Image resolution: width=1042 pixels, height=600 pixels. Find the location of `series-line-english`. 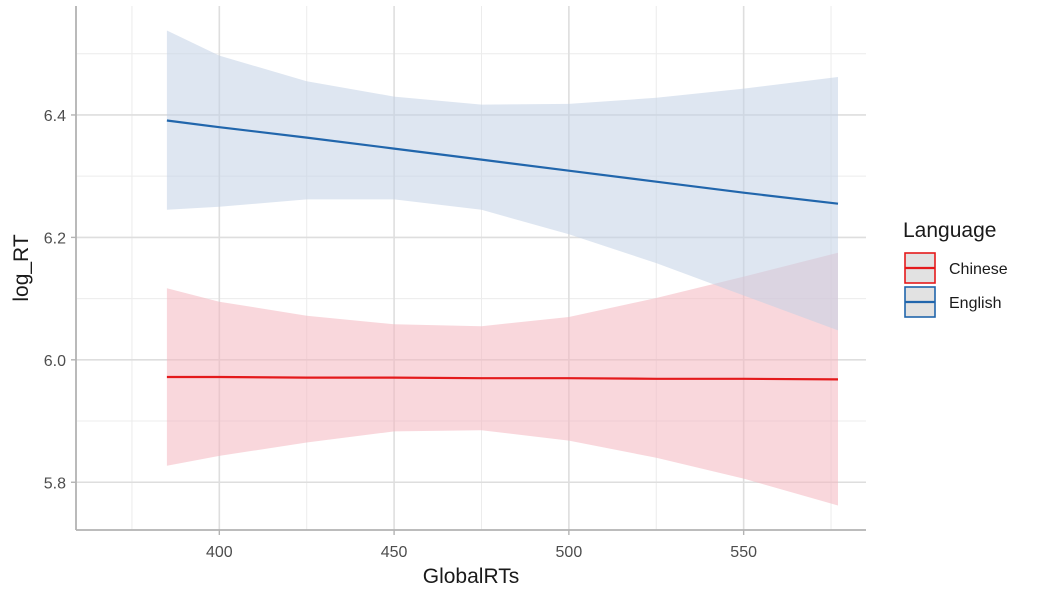

series-line-english is located at coordinates (502, 162).